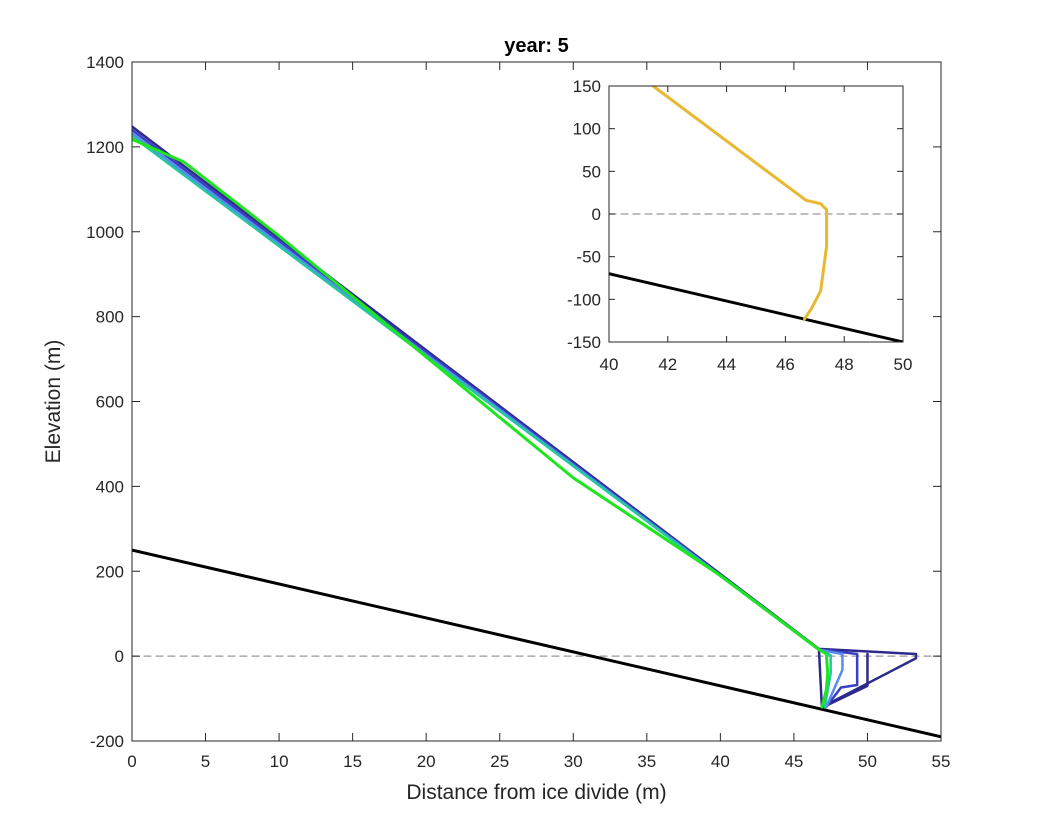  I want to click on main-xlabel: Distance from ice divide (m), so click(536, 792).